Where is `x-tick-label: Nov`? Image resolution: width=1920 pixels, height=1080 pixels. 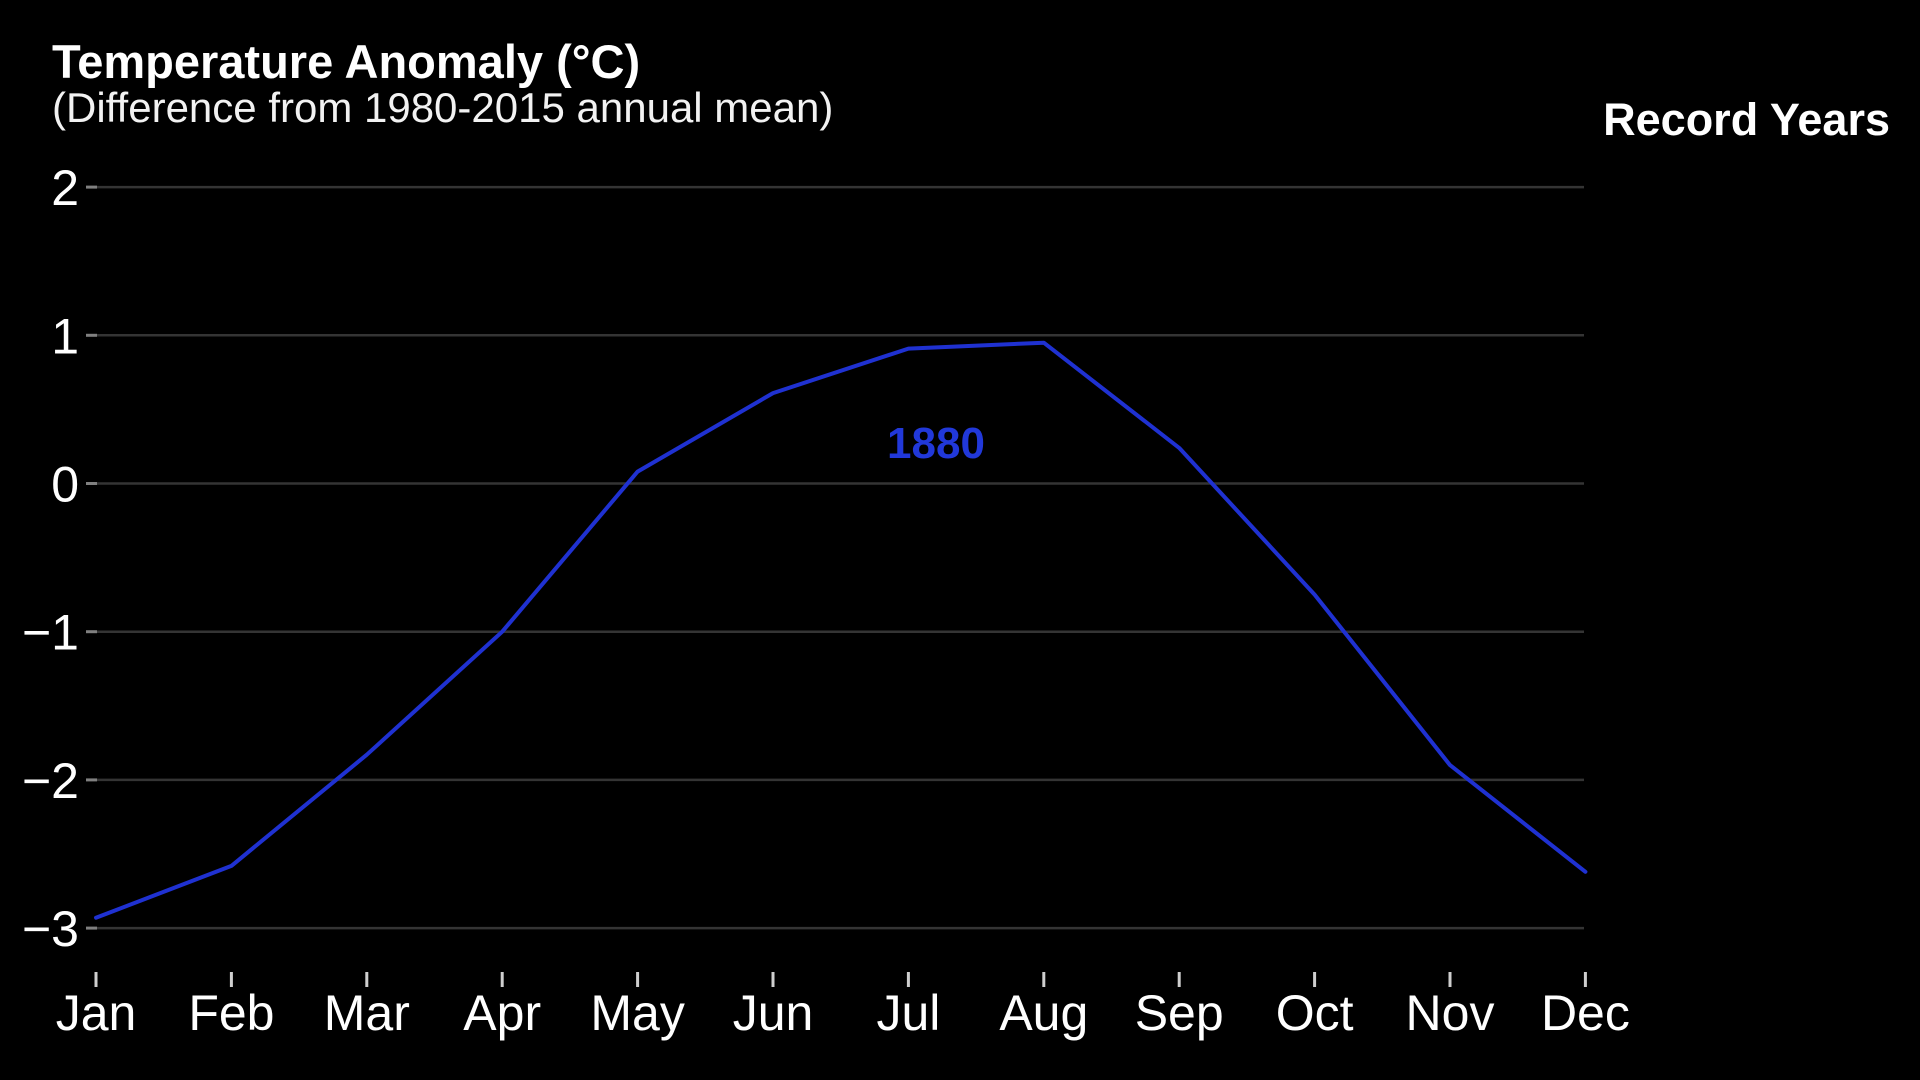
x-tick-label: Nov is located at coordinates (1450, 1013).